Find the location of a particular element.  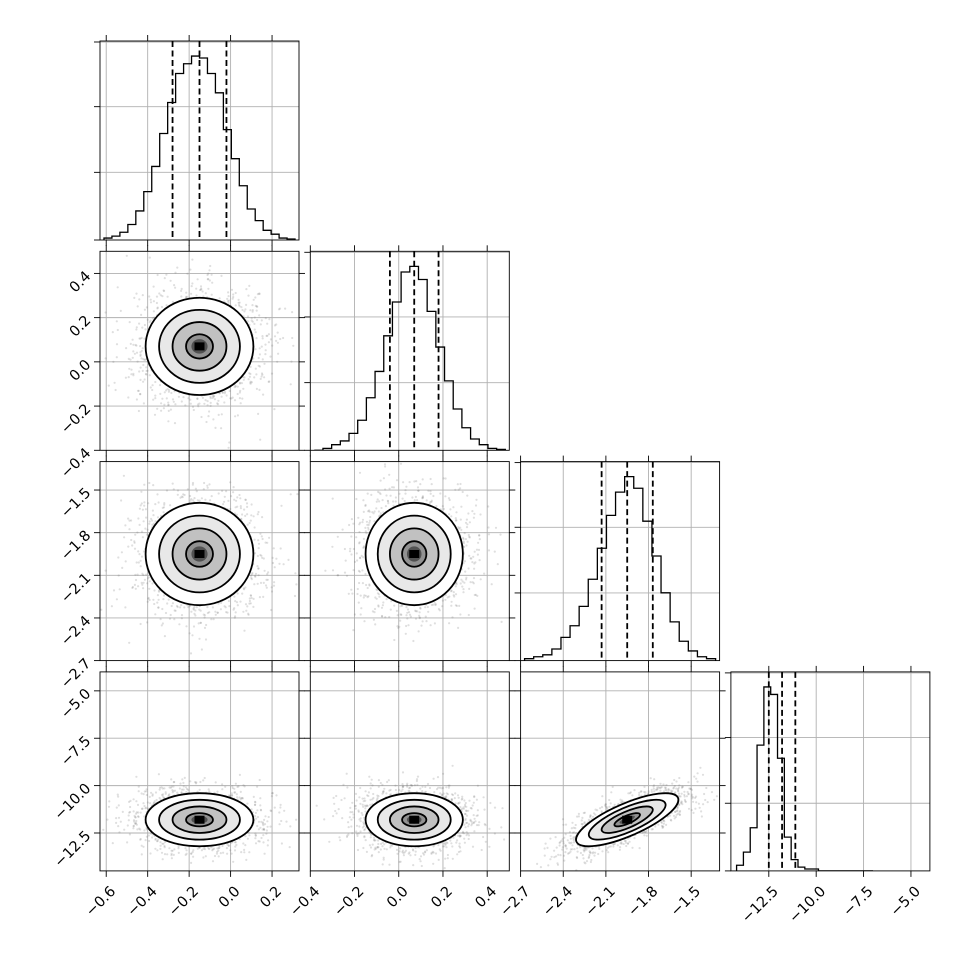

axes-frame is located at coordinates (409, 350).